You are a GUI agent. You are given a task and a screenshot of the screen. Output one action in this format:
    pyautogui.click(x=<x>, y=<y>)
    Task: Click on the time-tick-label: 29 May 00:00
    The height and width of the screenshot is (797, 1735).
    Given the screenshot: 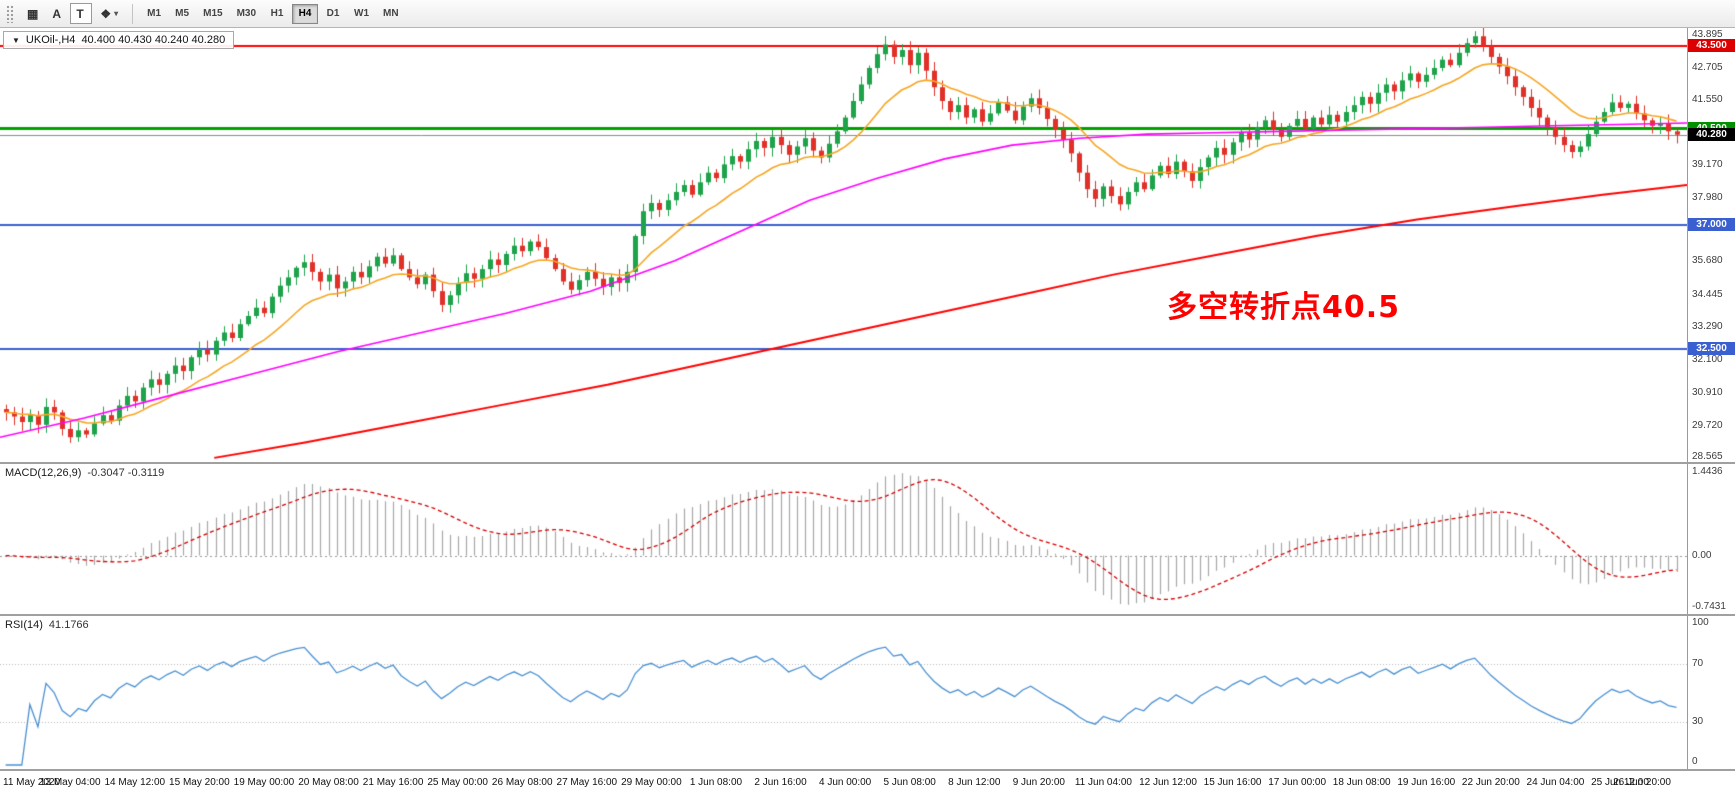 What is the action you would take?
    pyautogui.click(x=651, y=782)
    